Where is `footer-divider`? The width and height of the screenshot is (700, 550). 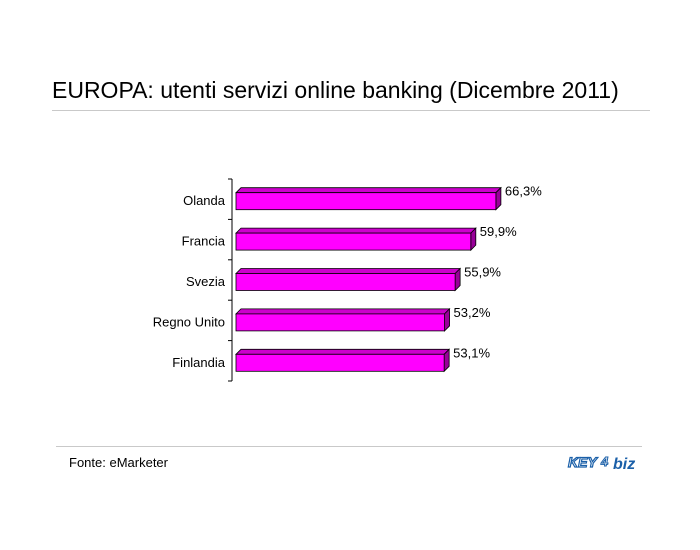
footer-divider is located at coordinates (349, 446).